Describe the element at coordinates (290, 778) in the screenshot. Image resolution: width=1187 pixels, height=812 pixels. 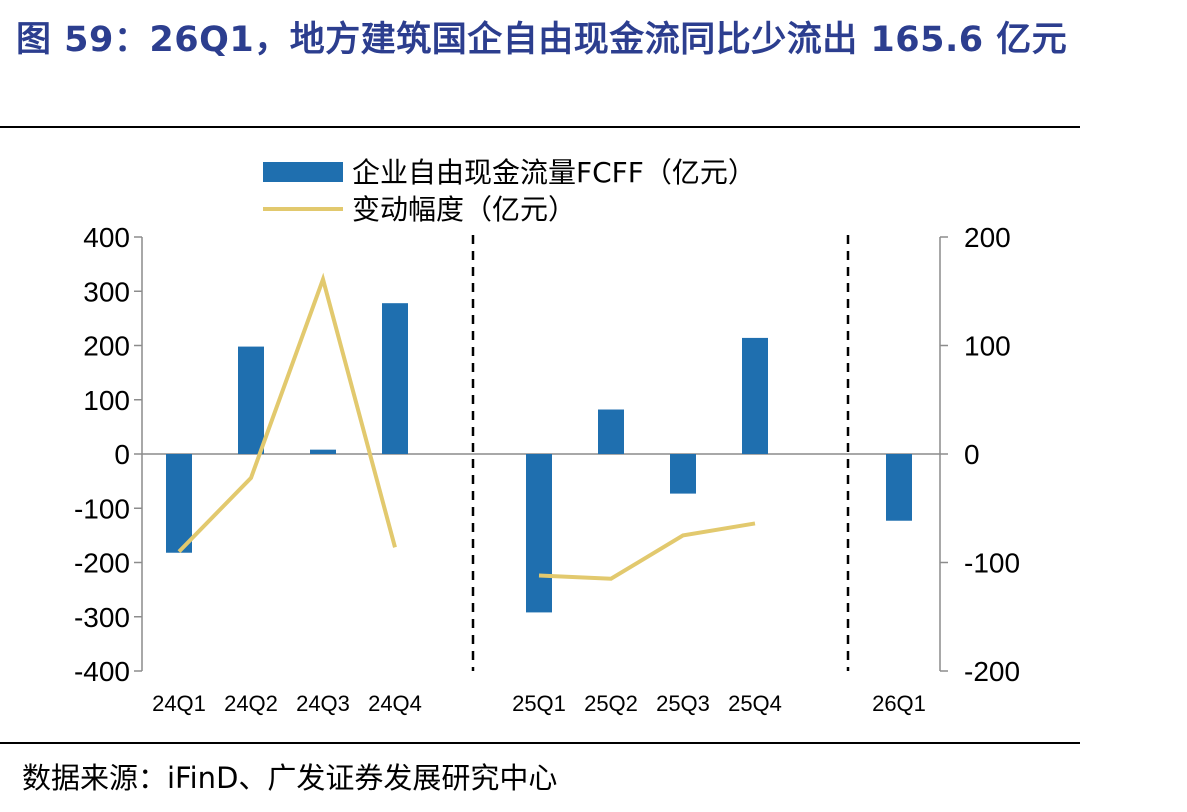
I see `source-note: 数据来源：iFinD、广发证券发展研究中心` at that location.